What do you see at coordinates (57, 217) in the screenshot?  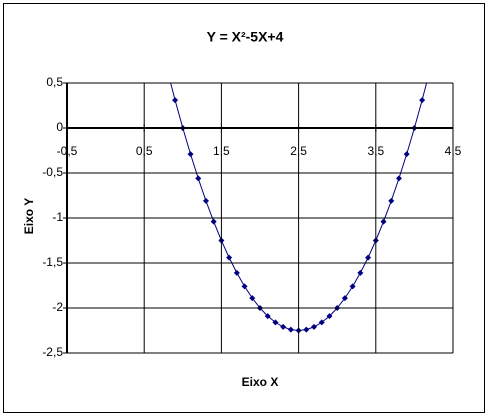 I see `y-tick-label: -1` at bounding box center [57, 217].